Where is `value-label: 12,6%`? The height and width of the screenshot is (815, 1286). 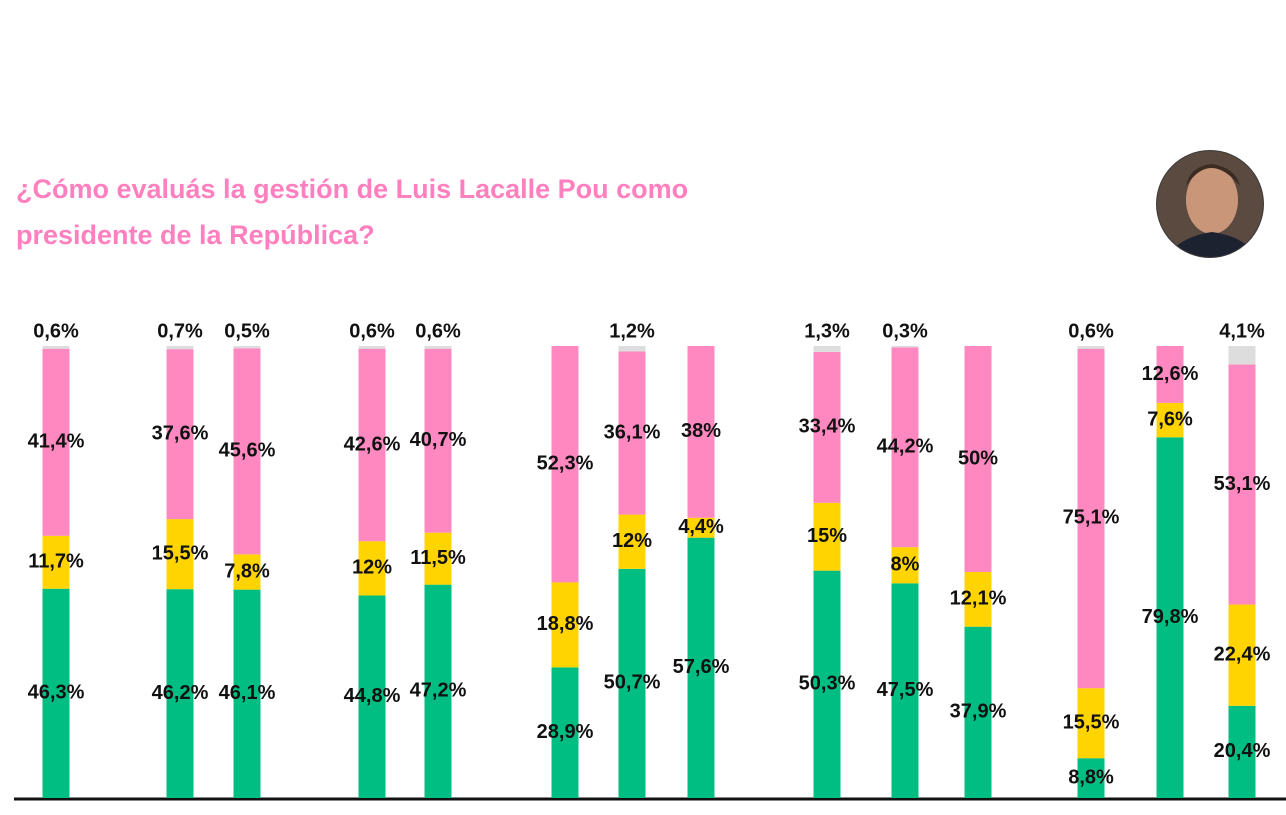 value-label: 12,6% is located at coordinates (1170, 374).